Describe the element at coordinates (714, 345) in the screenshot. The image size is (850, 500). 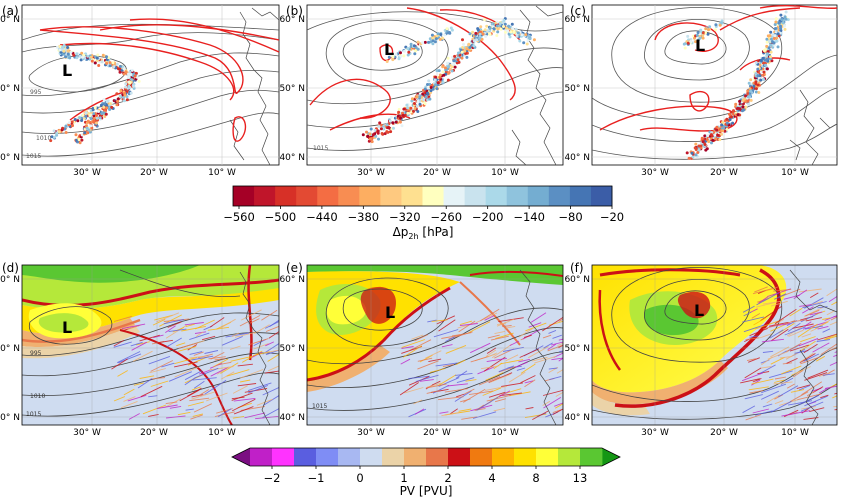
I see `panel-f: L` at that location.